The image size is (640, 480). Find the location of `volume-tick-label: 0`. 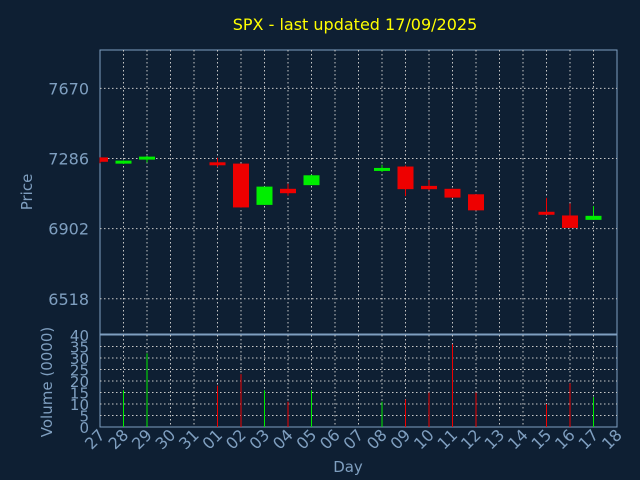

volume-tick-label: 0 is located at coordinates (84, 428).